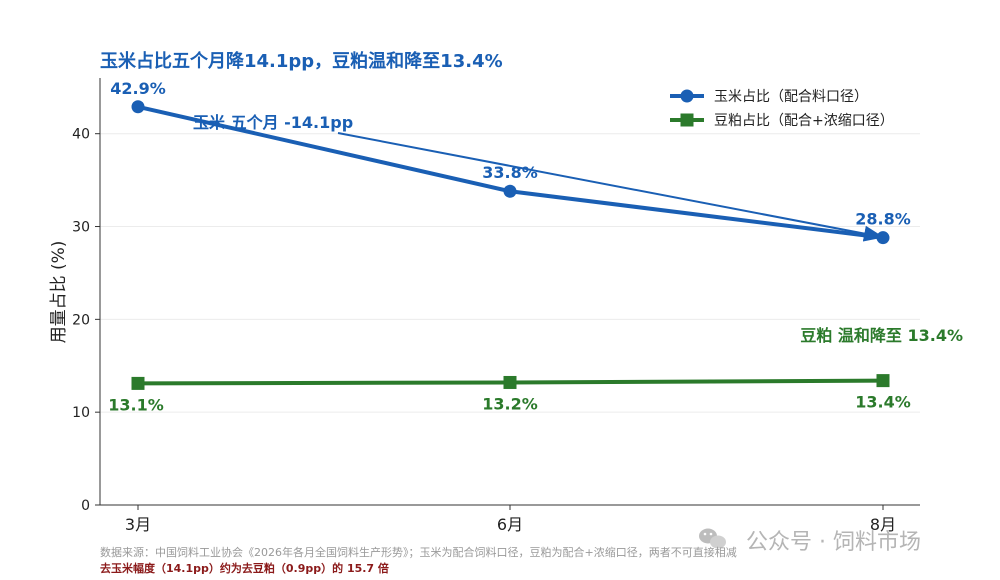  What do you see at coordinates (881, 335) in the screenshot?
I see `annotation-soymeal: 豆粕 温和降至 13.4%` at bounding box center [881, 335].